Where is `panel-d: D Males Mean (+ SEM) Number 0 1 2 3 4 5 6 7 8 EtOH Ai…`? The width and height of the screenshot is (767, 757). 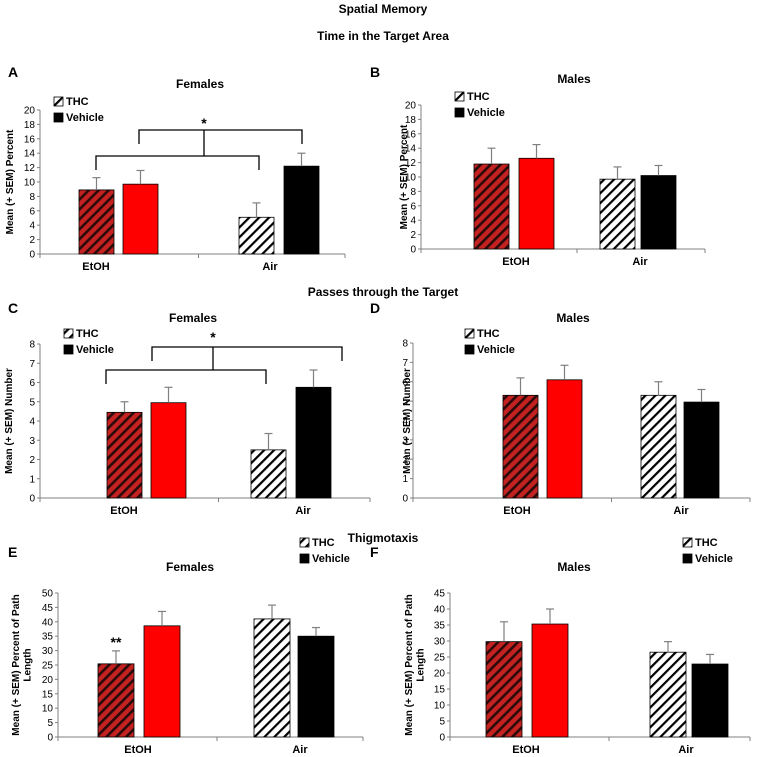 panel-d: D Males Mean (+ SEM) Number 0 1 2 3 4 5 6 7 8 EtOH Ai… is located at coordinates (560, 408).